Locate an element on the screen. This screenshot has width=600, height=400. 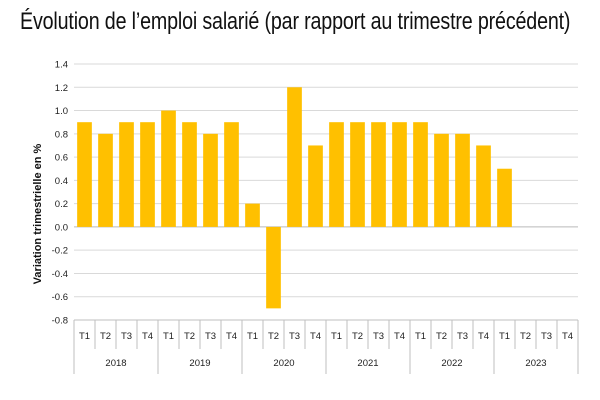
y-tick-label: 1.0 is located at coordinates (61, 111).